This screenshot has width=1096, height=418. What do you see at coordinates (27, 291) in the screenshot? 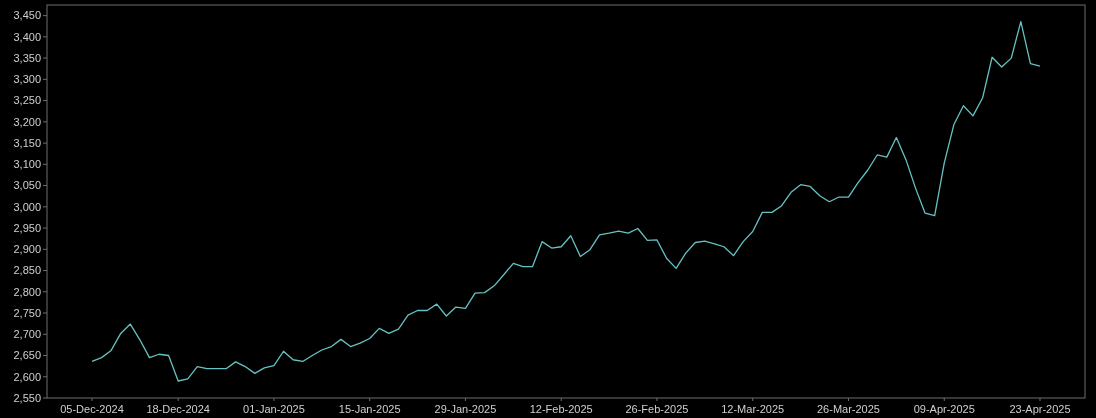
I see `y-tick-label: 2,800` at bounding box center [27, 291].